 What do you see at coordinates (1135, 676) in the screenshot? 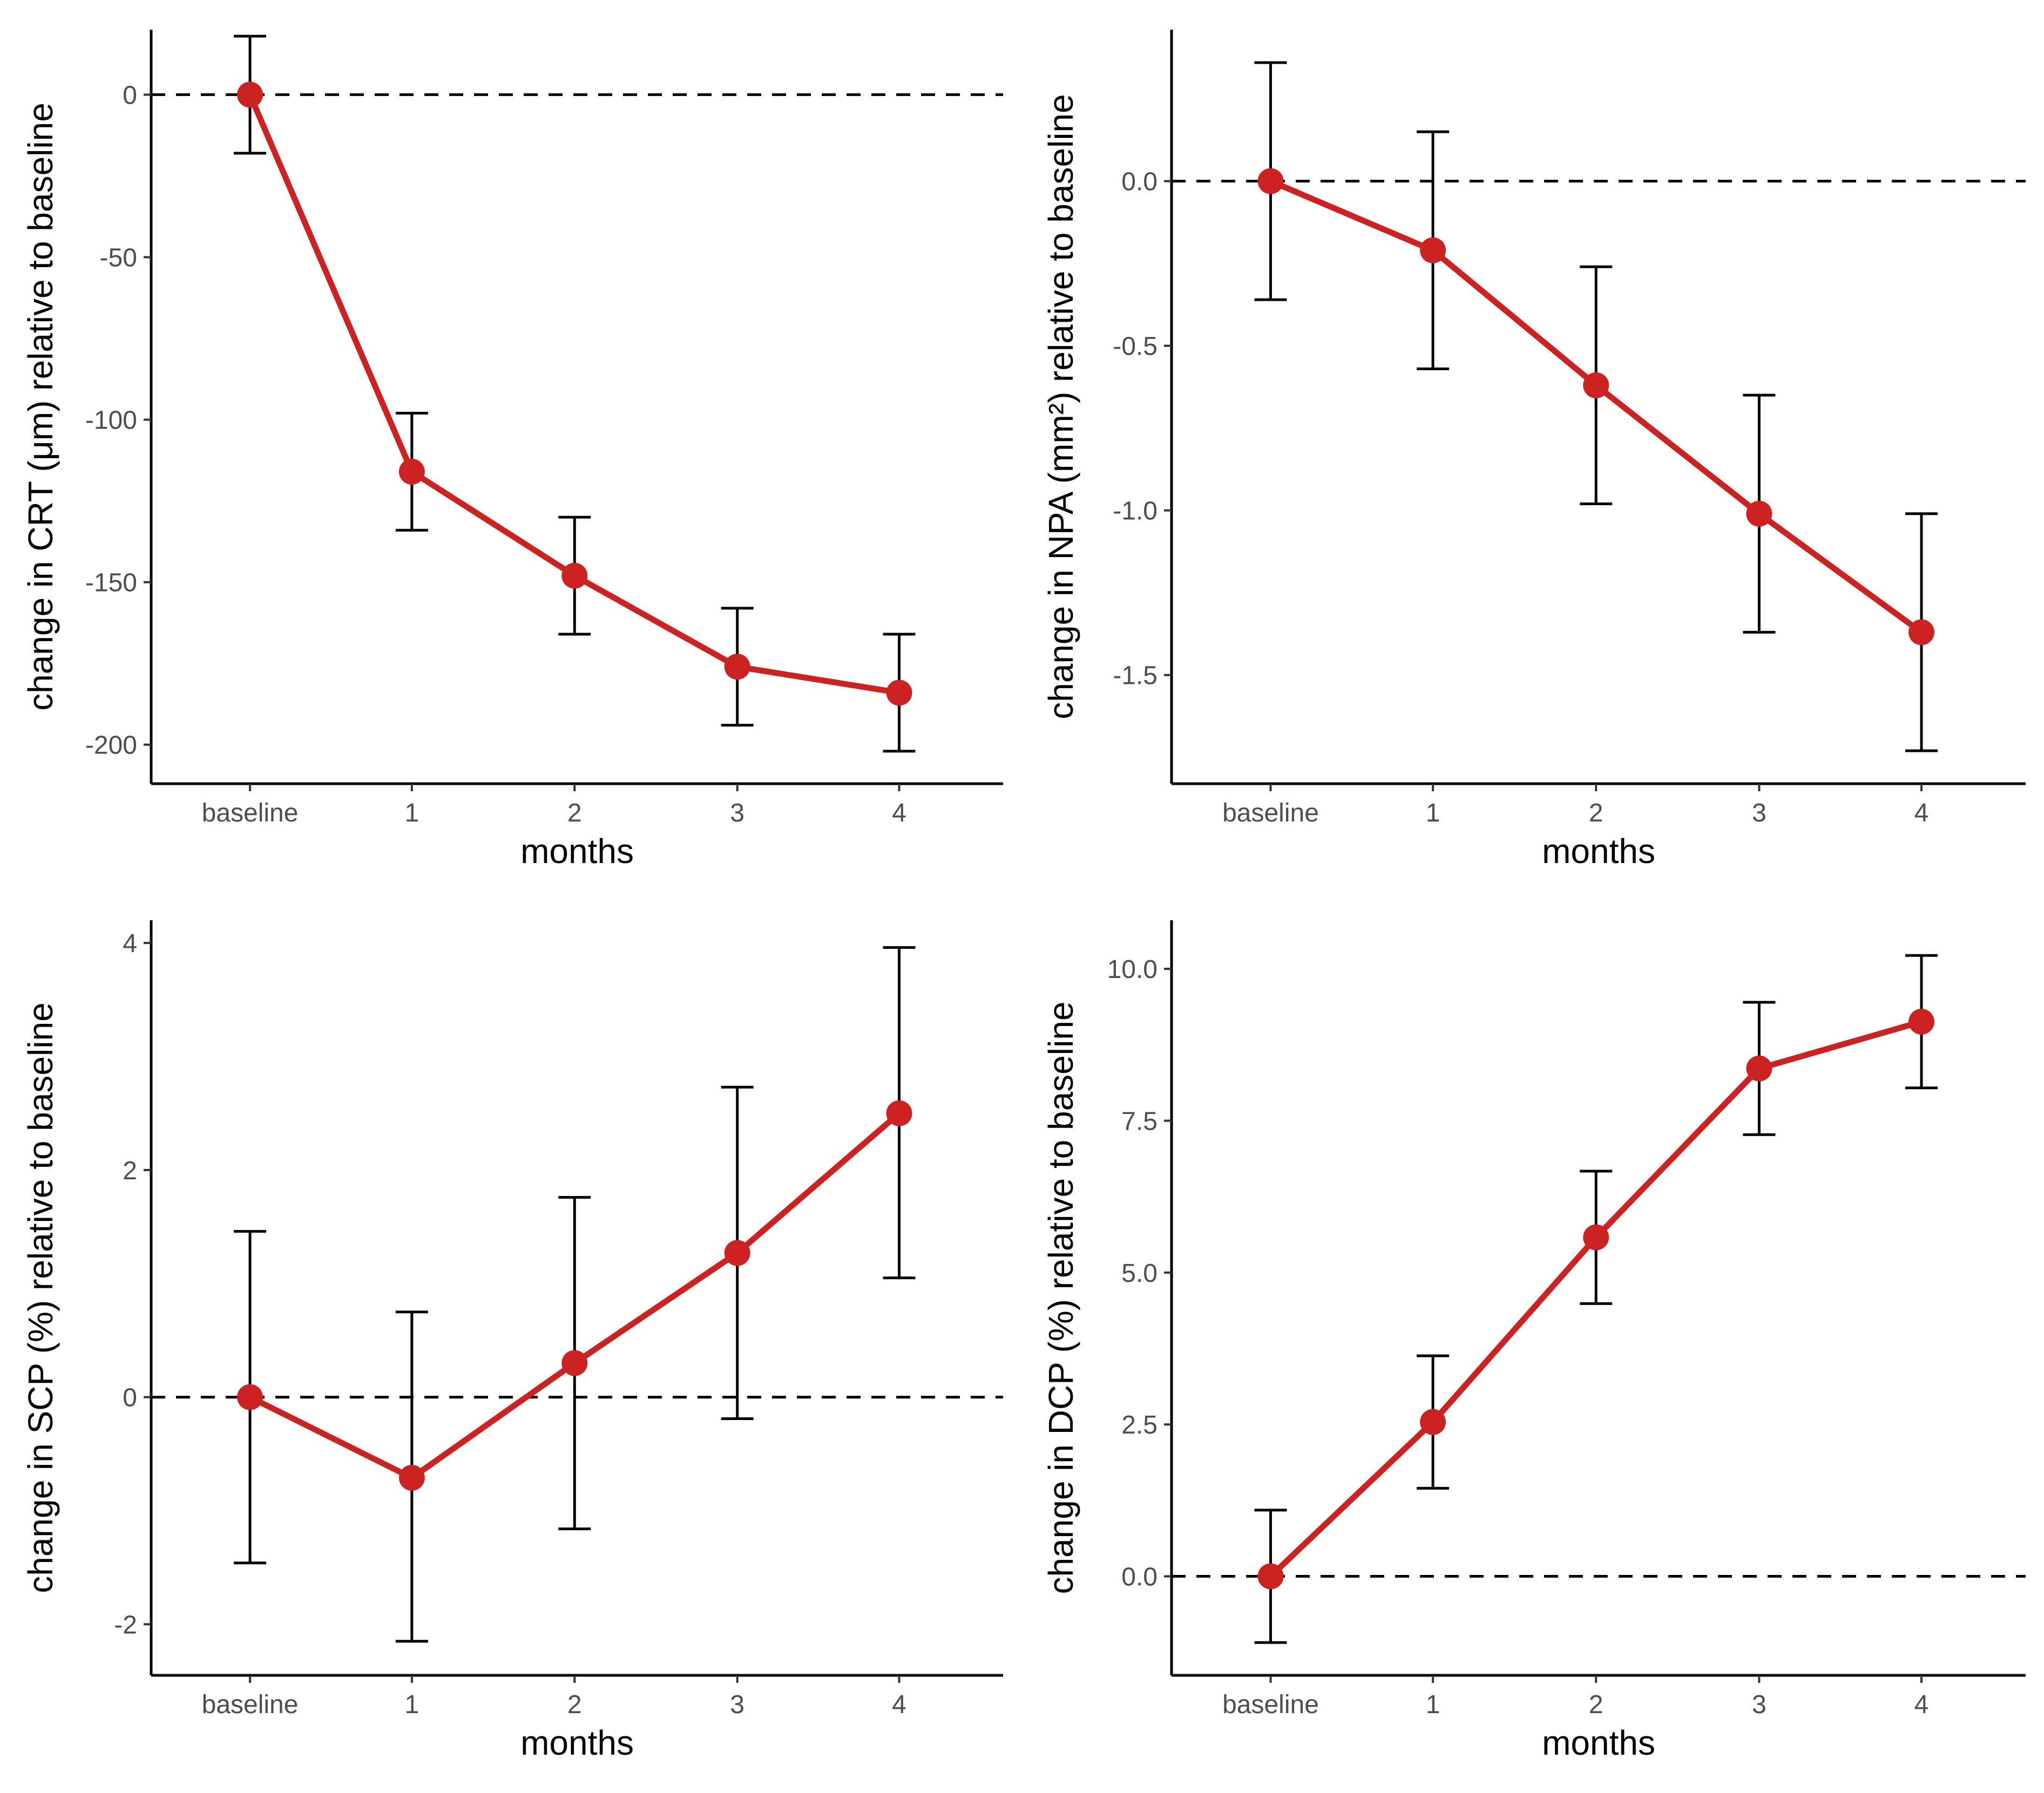
I see `y-tick-label: -1.5` at bounding box center [1135, 676].